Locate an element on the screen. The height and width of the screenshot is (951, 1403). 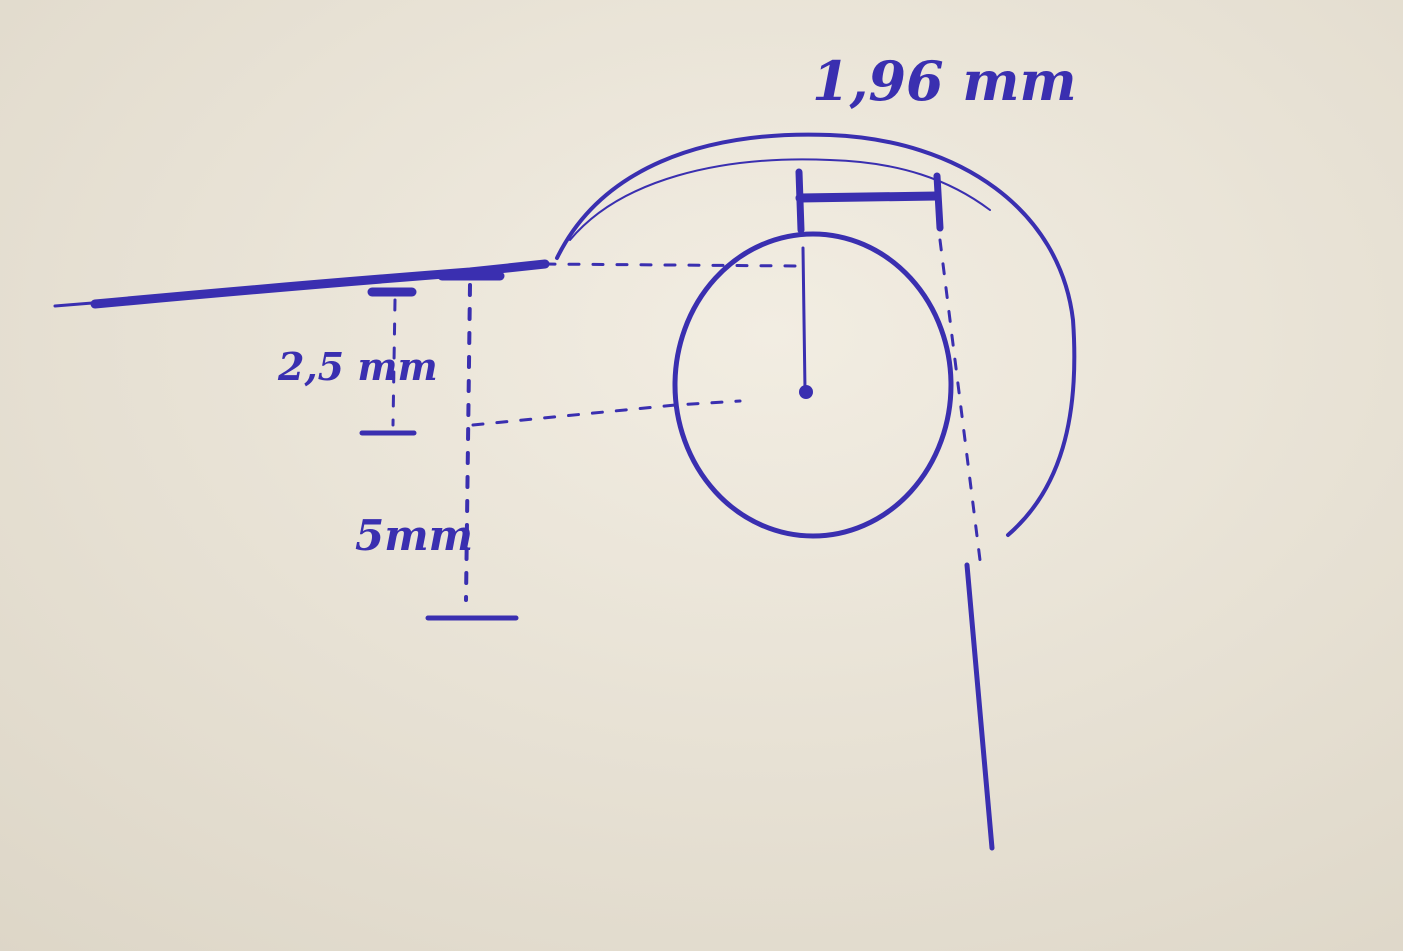
outer-arc-inner-trace is located at coordinates (780, 199).